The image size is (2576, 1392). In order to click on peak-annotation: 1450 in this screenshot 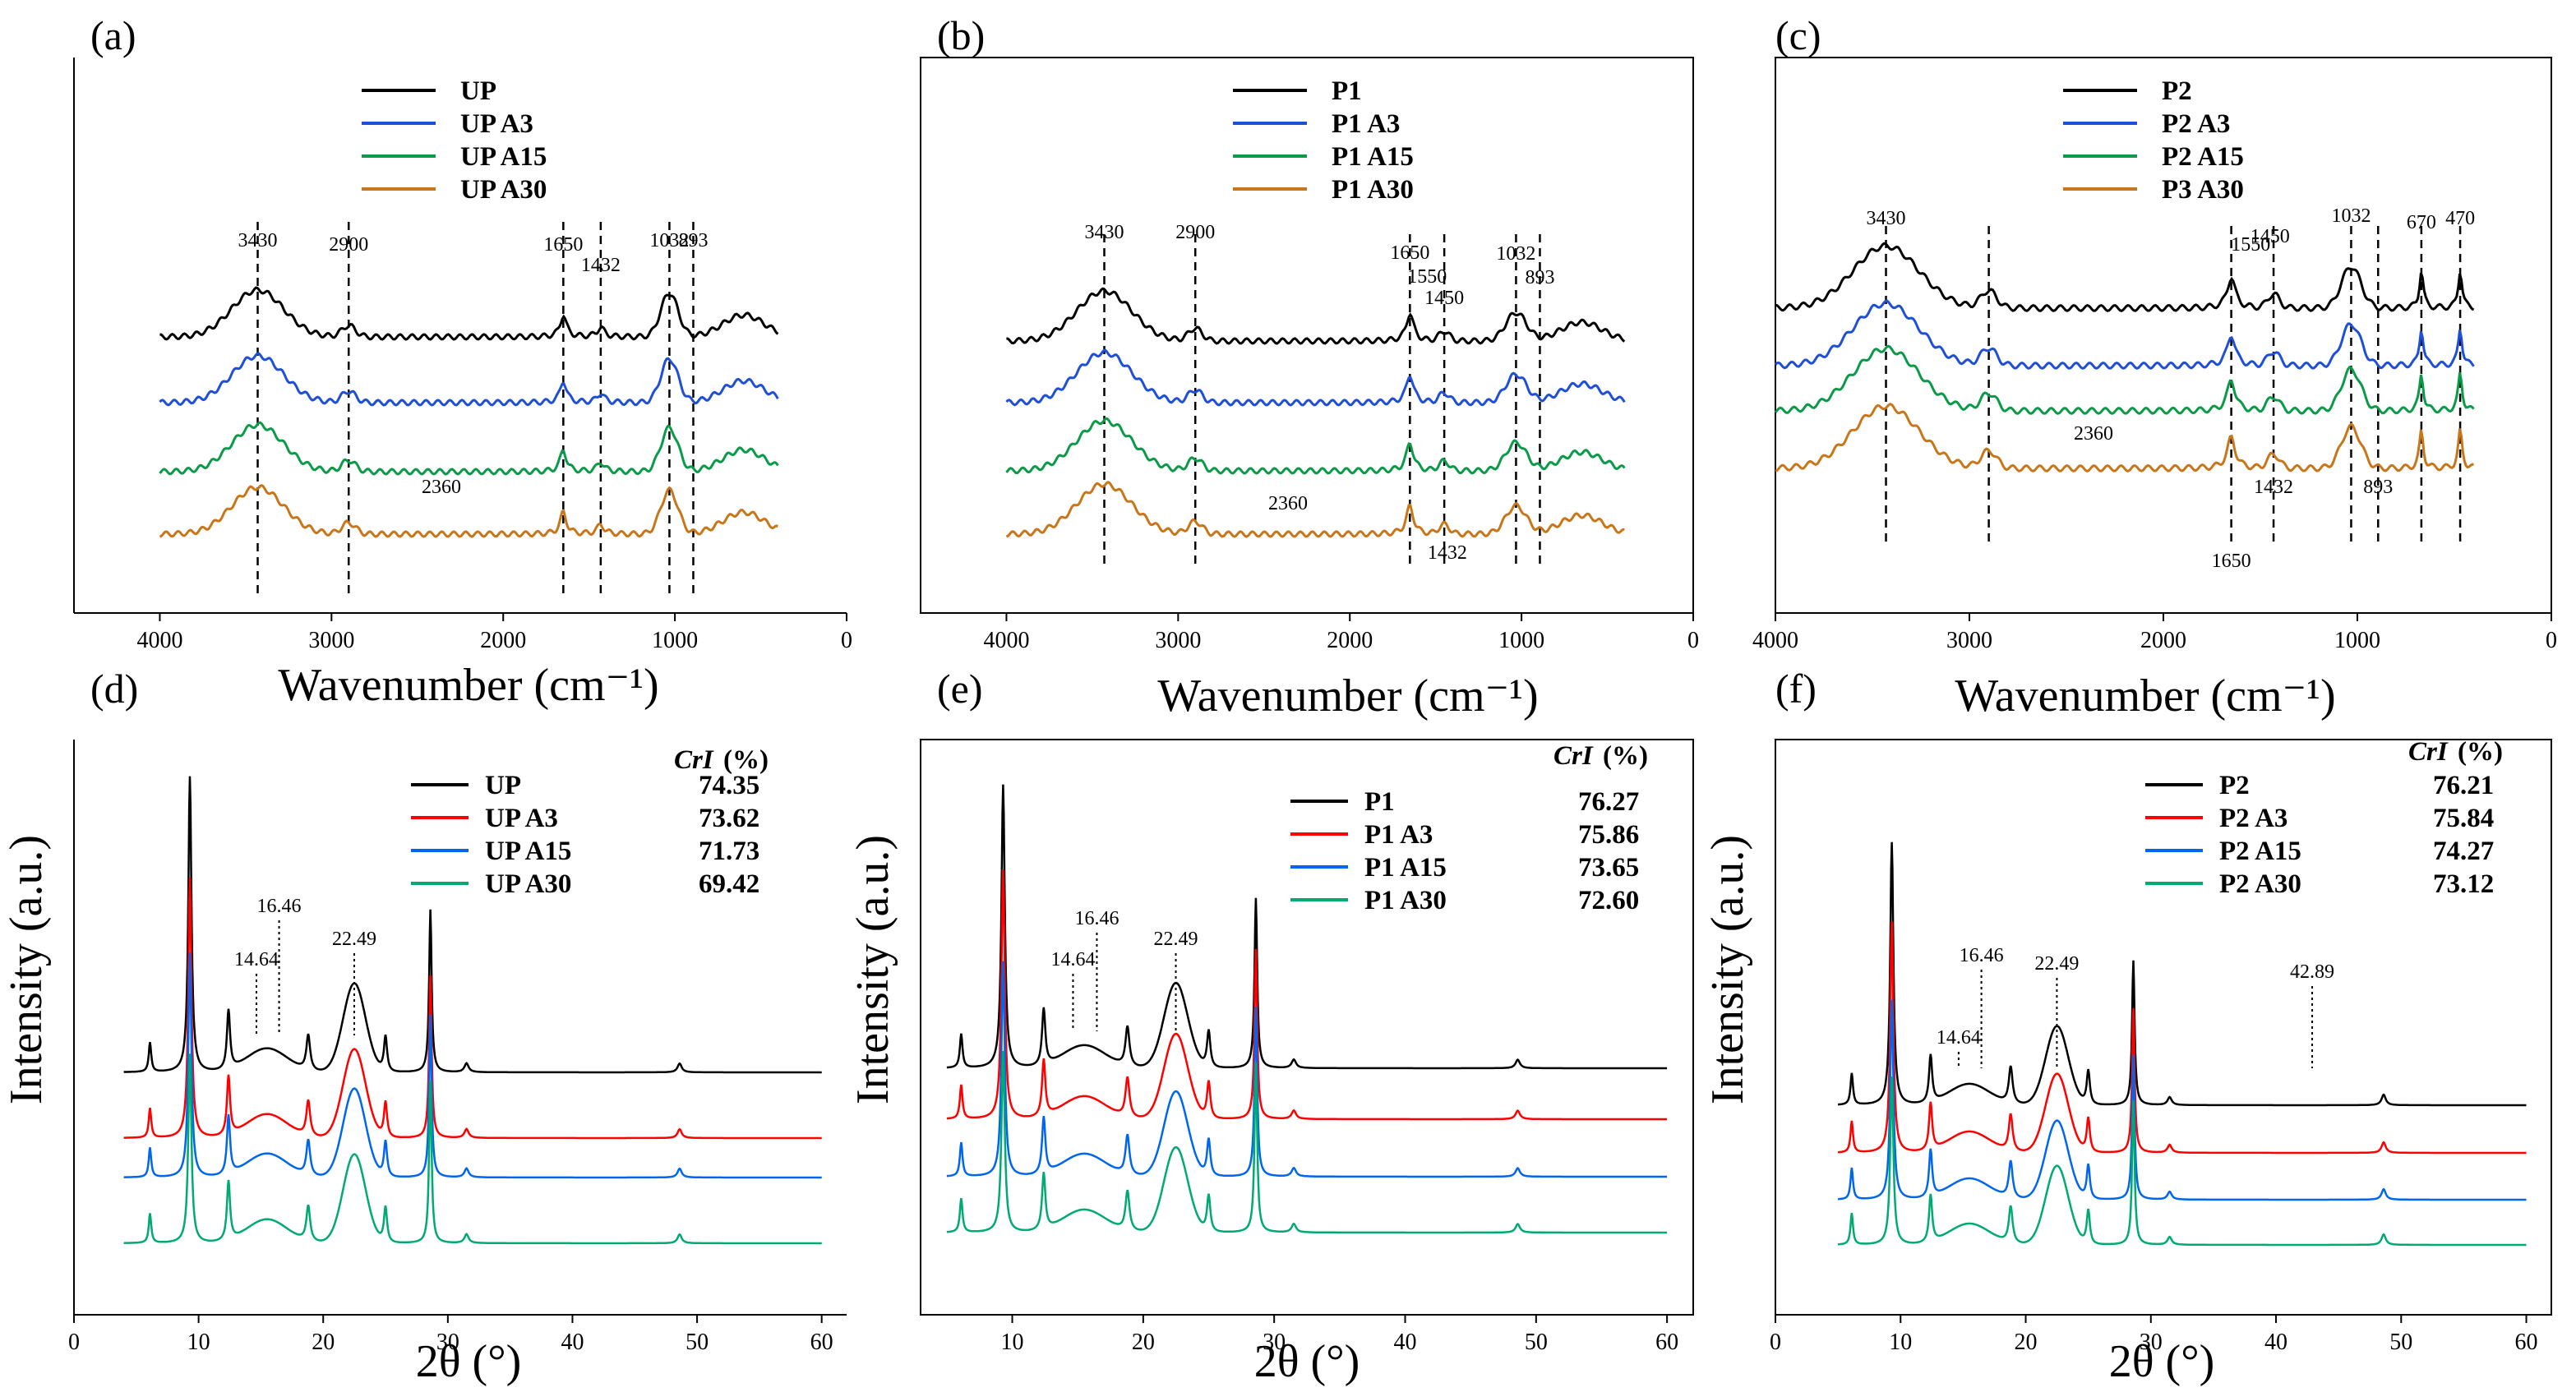, I will do `click(1444, 299)`.